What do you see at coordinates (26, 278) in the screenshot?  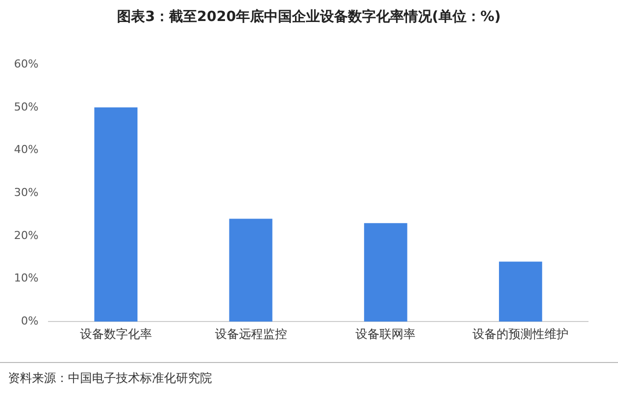 I see `y-tick-label: 10%` at bounding box center [26, 278].